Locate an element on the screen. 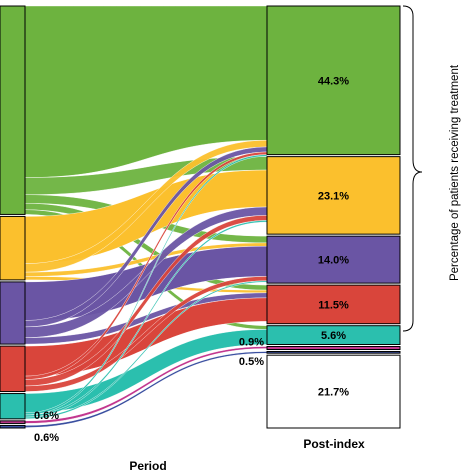 This screenshot has width=474, height=474. right-node-label-magenta: 0.9% is located at coordinates (251, 342).